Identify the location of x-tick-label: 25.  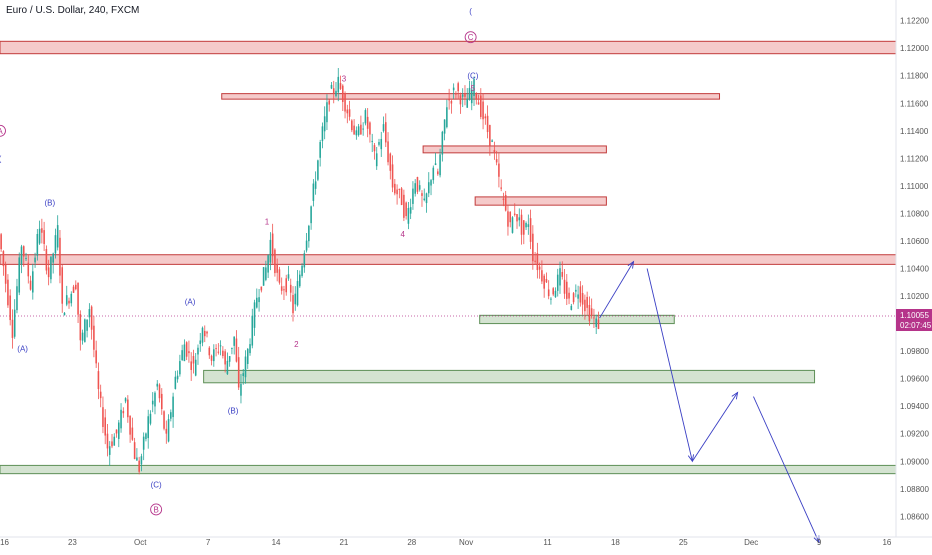
(683, 542).